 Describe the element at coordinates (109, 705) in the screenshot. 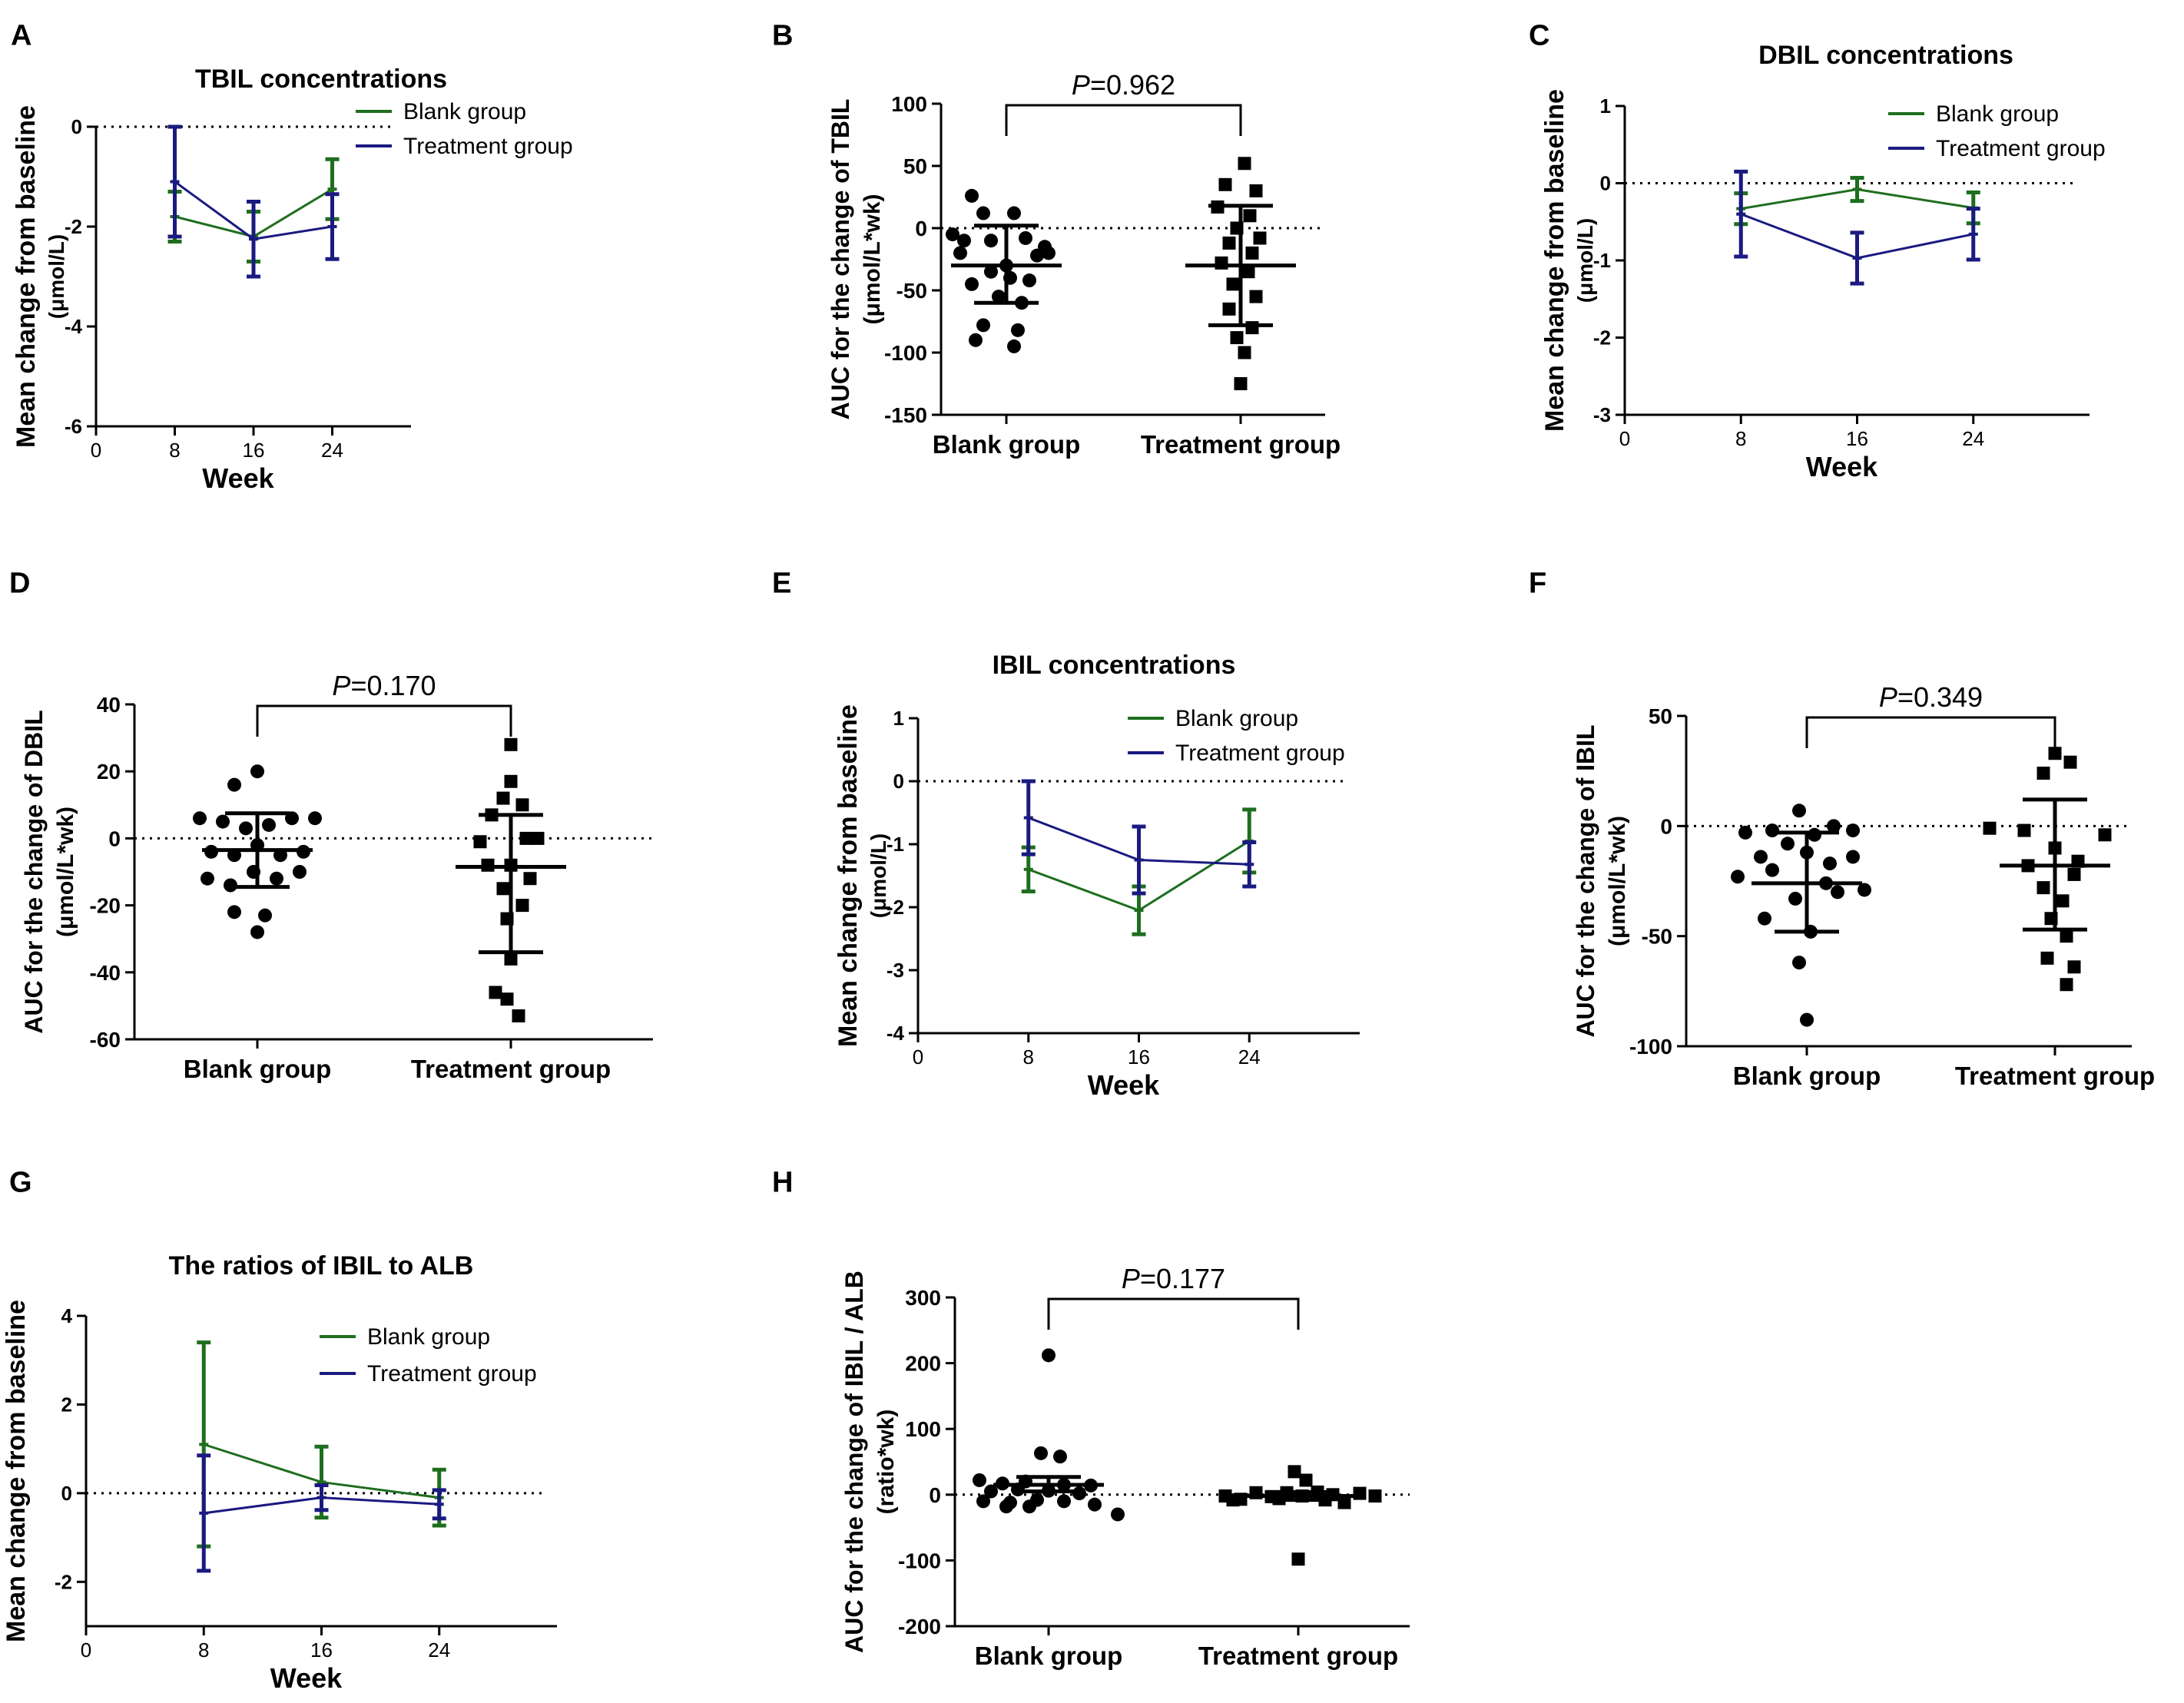

I see `y-tick-label: 40` at that location.